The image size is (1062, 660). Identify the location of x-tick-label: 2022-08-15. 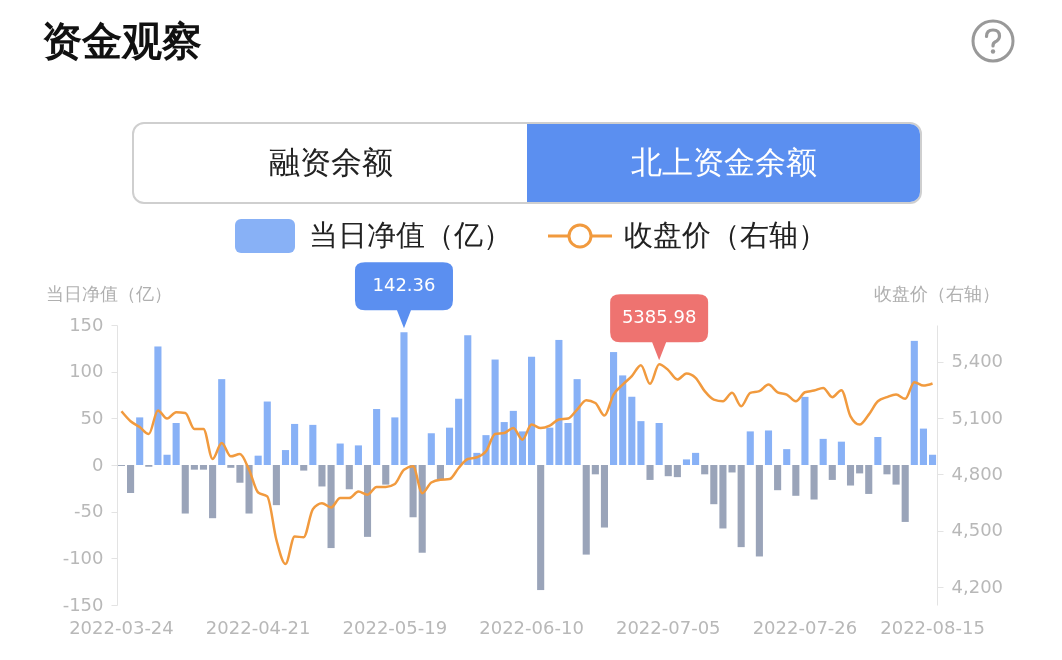
(932, 627).